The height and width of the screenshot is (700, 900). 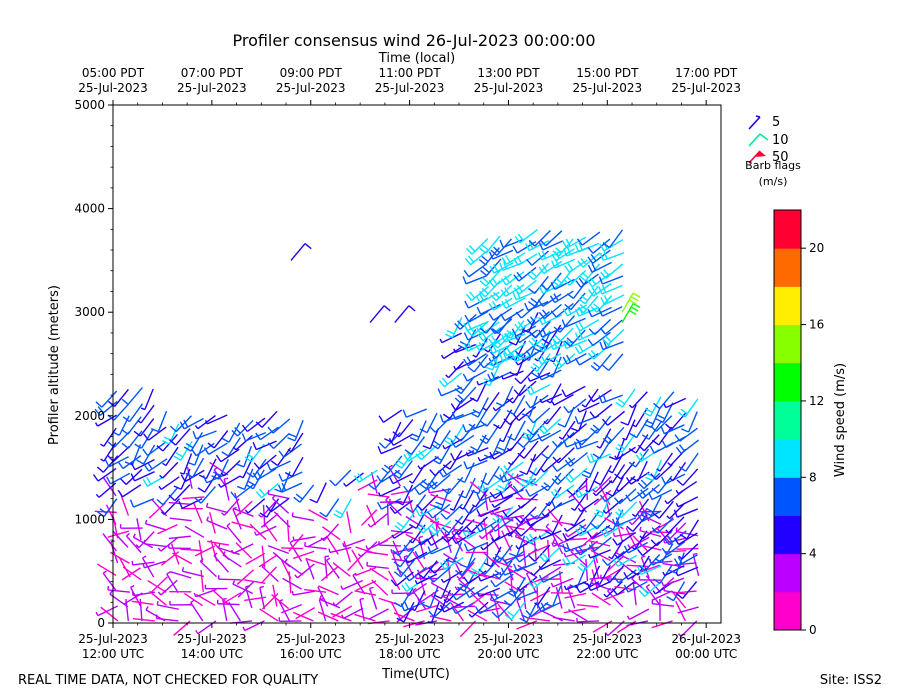 I want to click on colorbar-segment, so click(x=787, y=382).